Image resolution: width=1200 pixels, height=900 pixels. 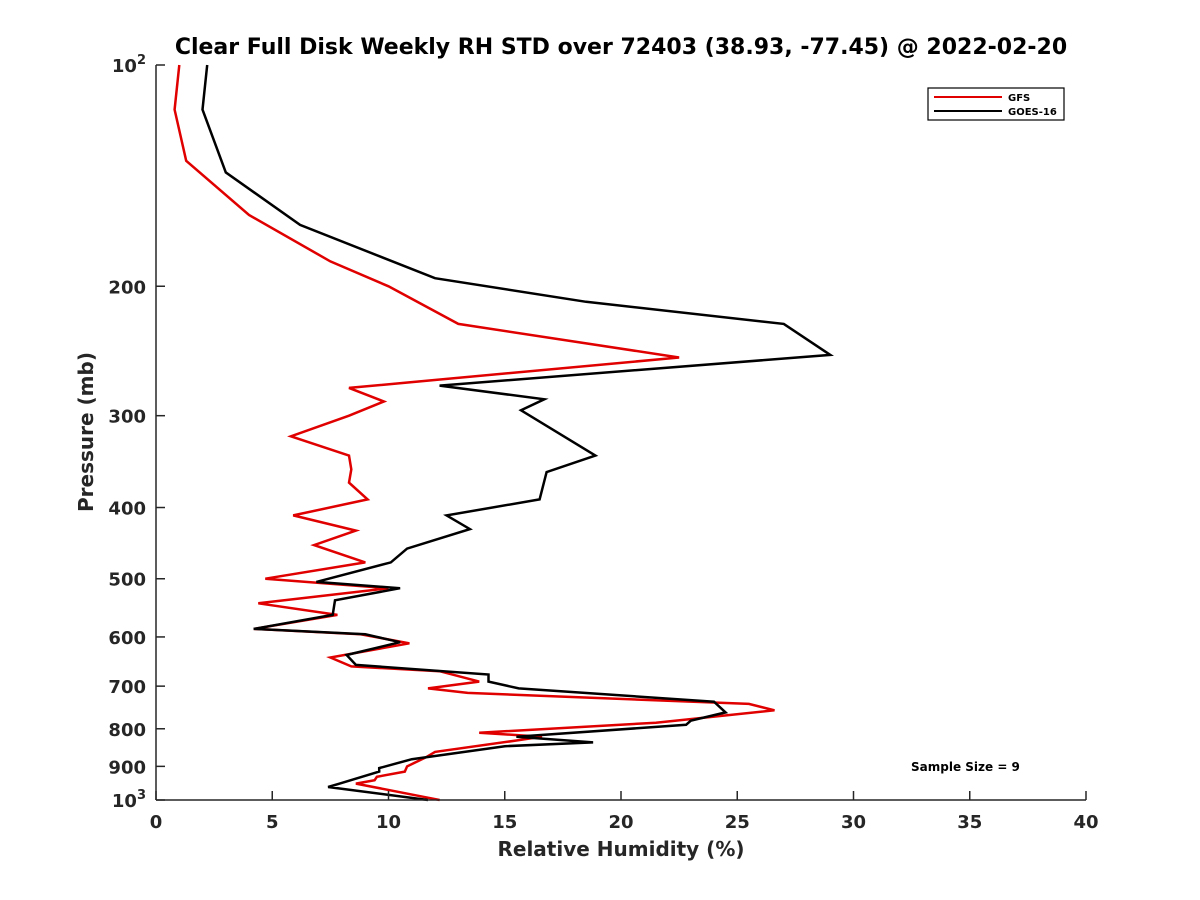 I want to click on x-tick-label: 15, so click(x=504, y=822).